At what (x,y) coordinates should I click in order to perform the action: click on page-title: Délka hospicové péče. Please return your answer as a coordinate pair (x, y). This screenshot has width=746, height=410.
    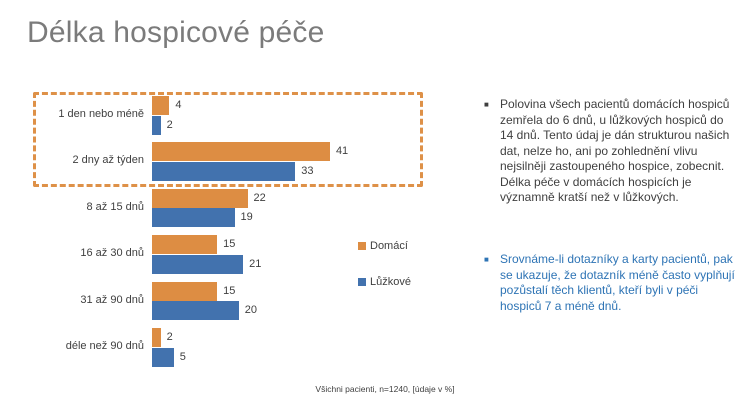
    Looking at the image, I should click on (176, 32).